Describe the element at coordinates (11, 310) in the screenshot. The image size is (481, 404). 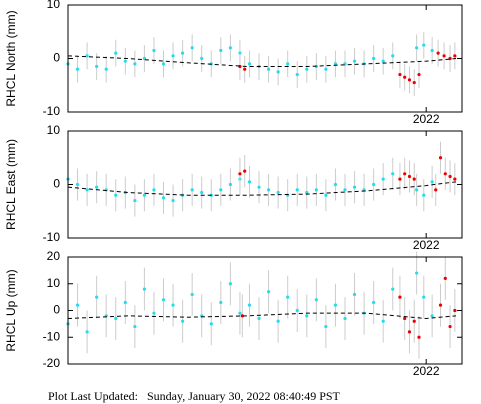
I see `y-axis-label: RHCL Up (mm)` at that location.